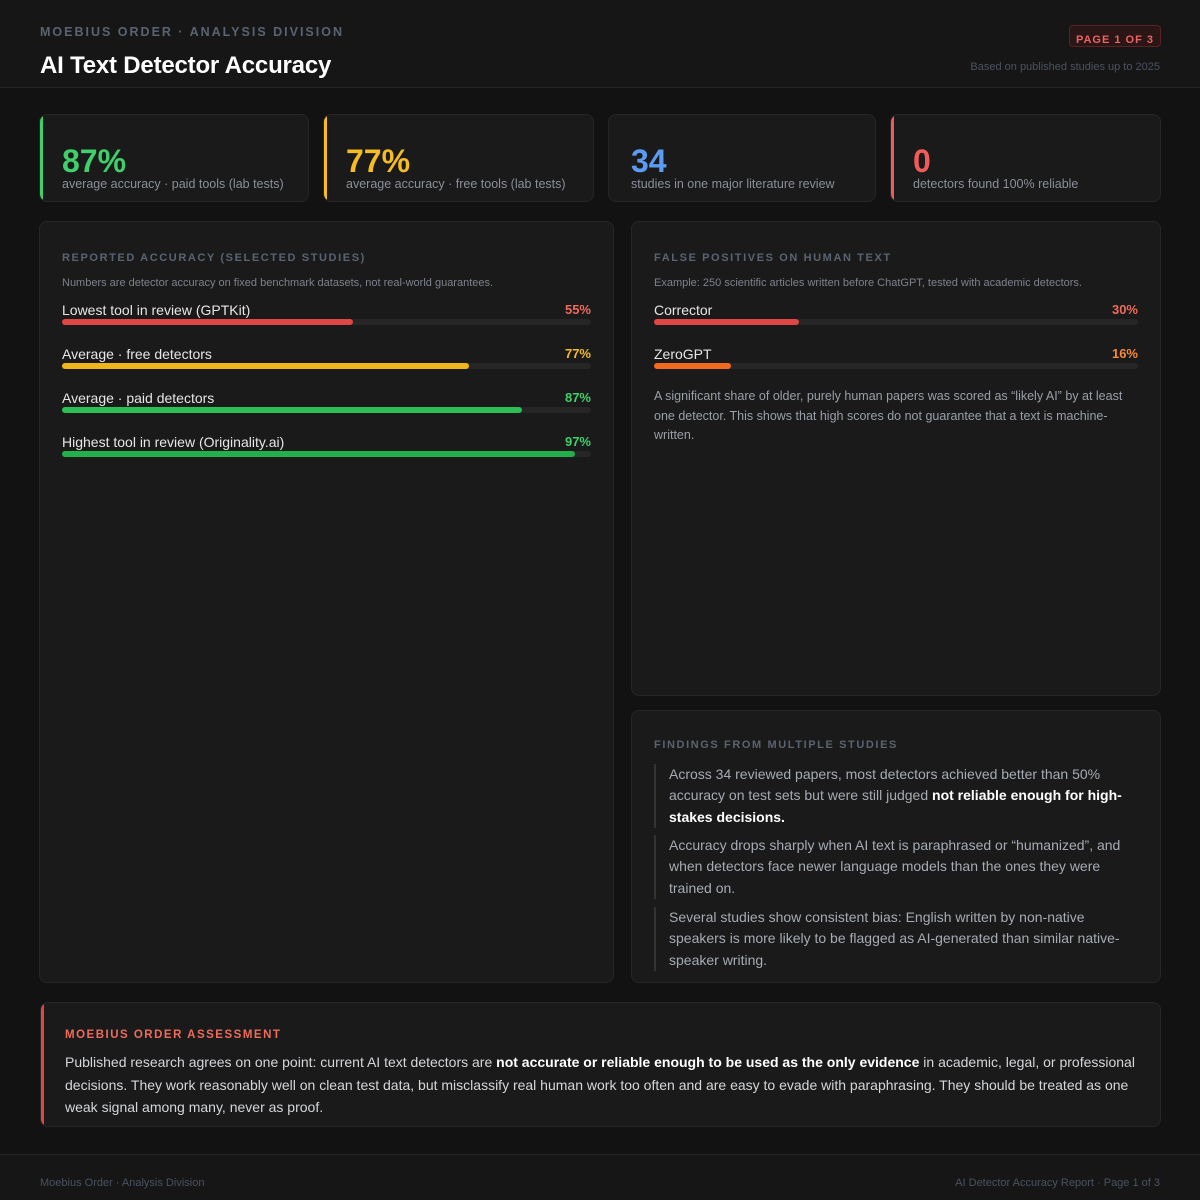 This screenshot has width=1200, height=1200. I want to click on page-badge: PAGE 1 OF 3, so click(1115, 36).